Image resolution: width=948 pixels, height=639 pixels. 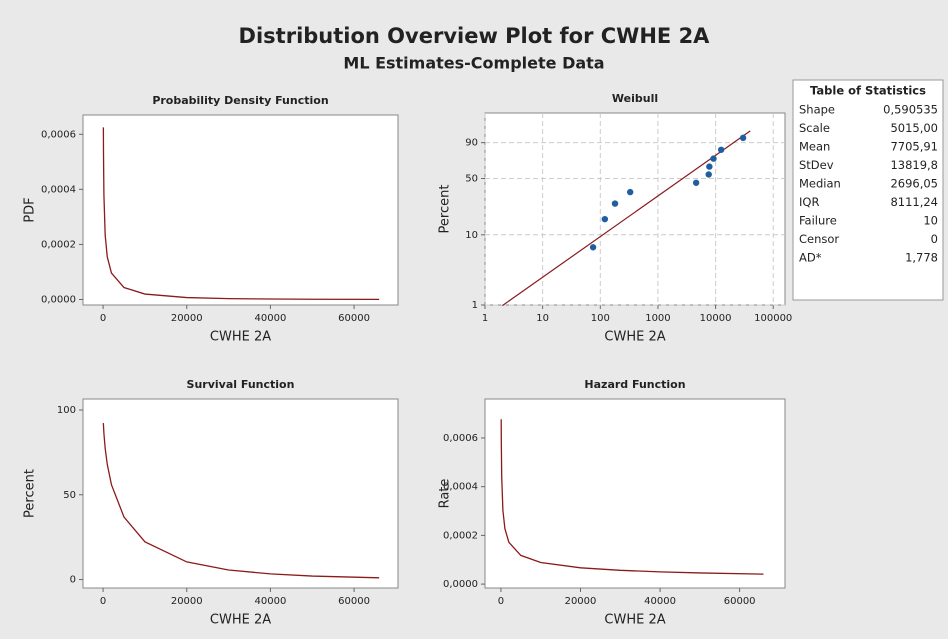 I want to click on figure-subtitle: ML Estimates-Complete Data, so click(x=473, y=63).